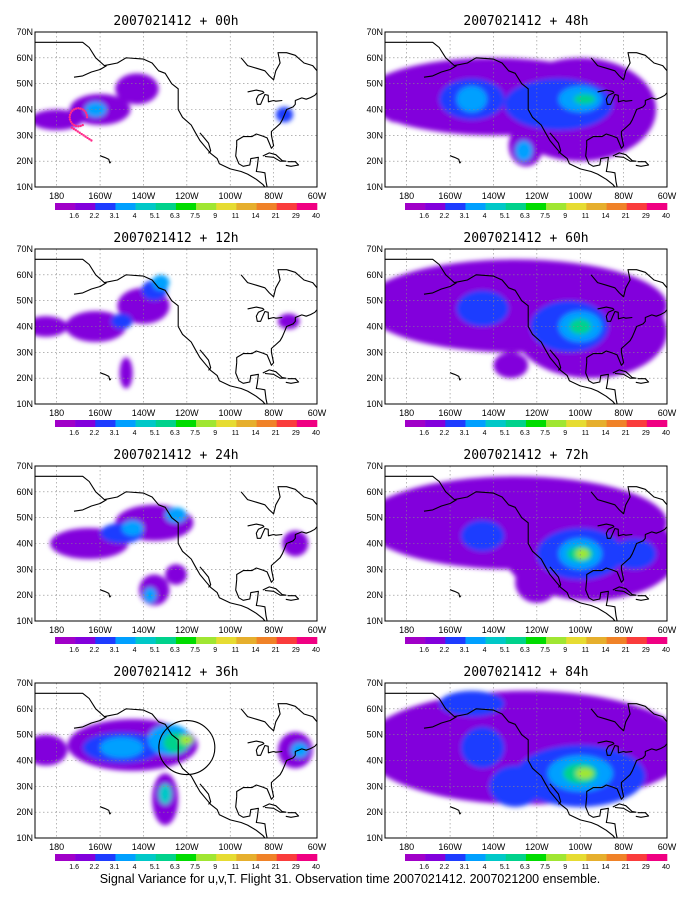  Describe the element at coordinates (176, 515) in the screenshot. I see `variance-blob` at that location.